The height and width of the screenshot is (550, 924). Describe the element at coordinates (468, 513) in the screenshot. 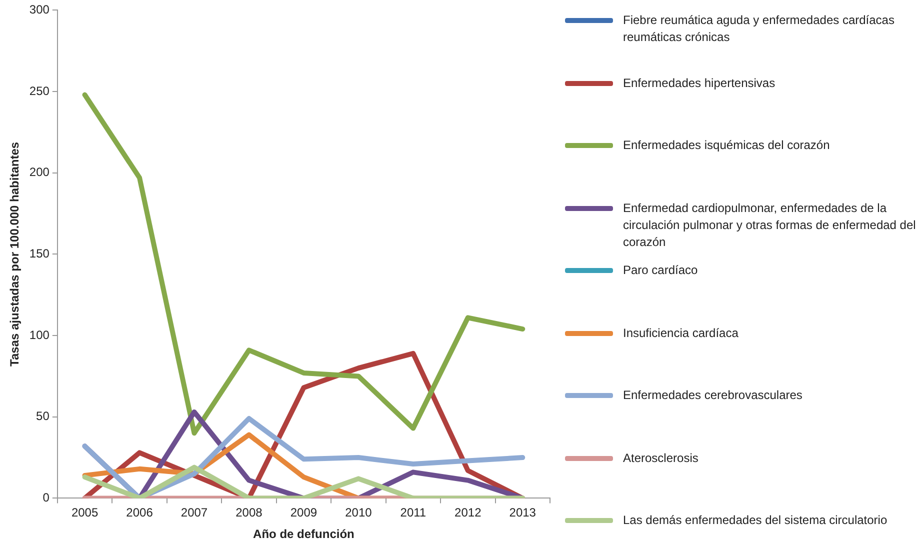

I see `x-tick-label: 2012` at that location.